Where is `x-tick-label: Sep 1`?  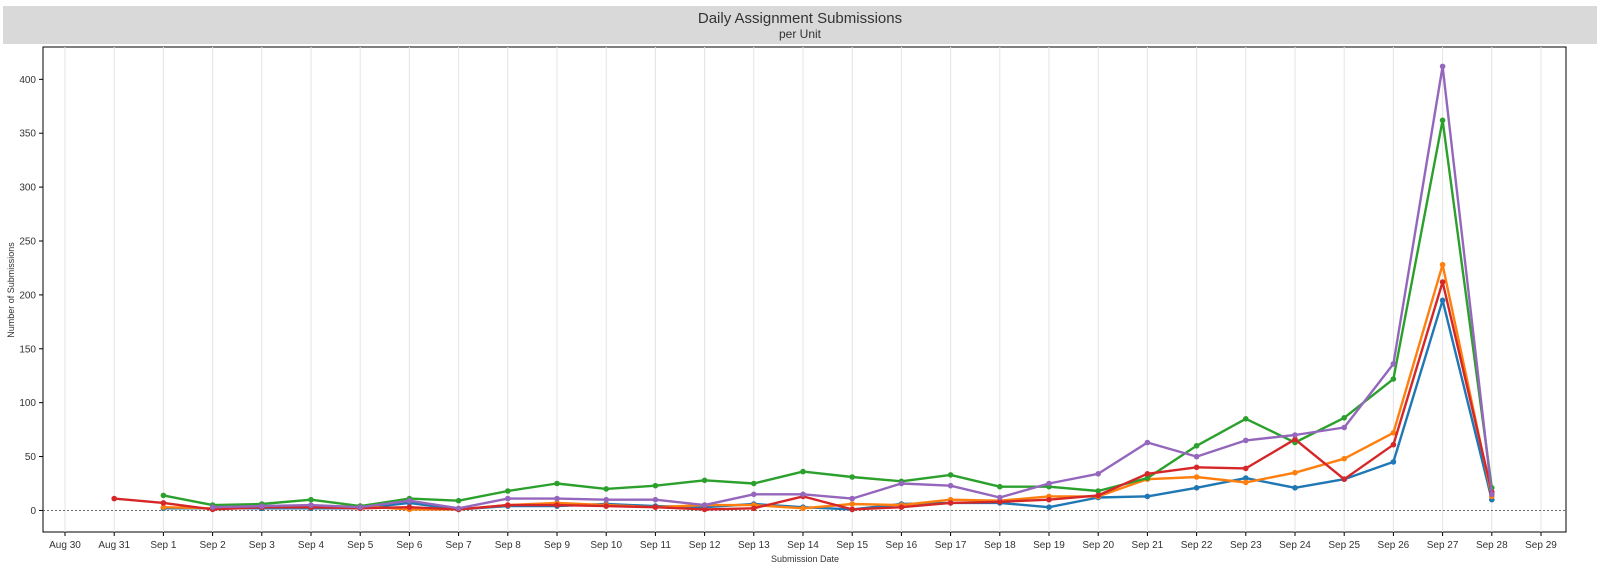
x-tick-label: Sep 1 is located at coordinates (163, 545).